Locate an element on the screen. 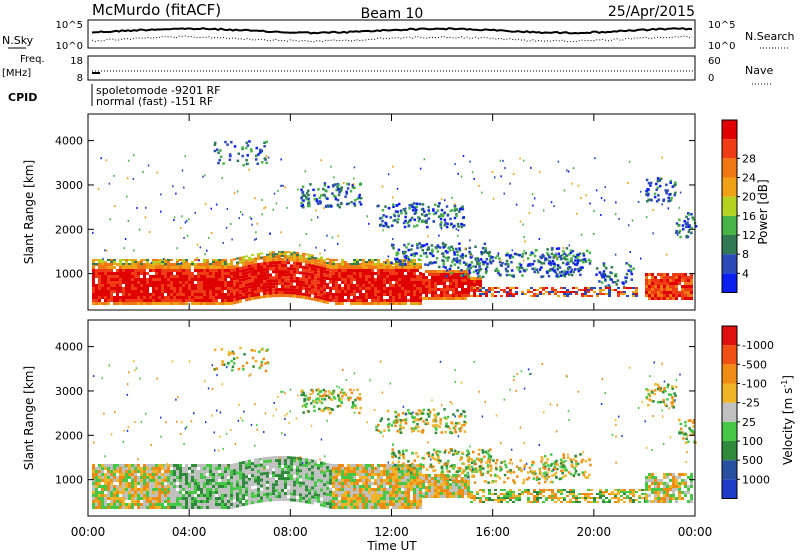 This screenshot has height=554, width=800. freq-frame is located at coordinates (391, 68).